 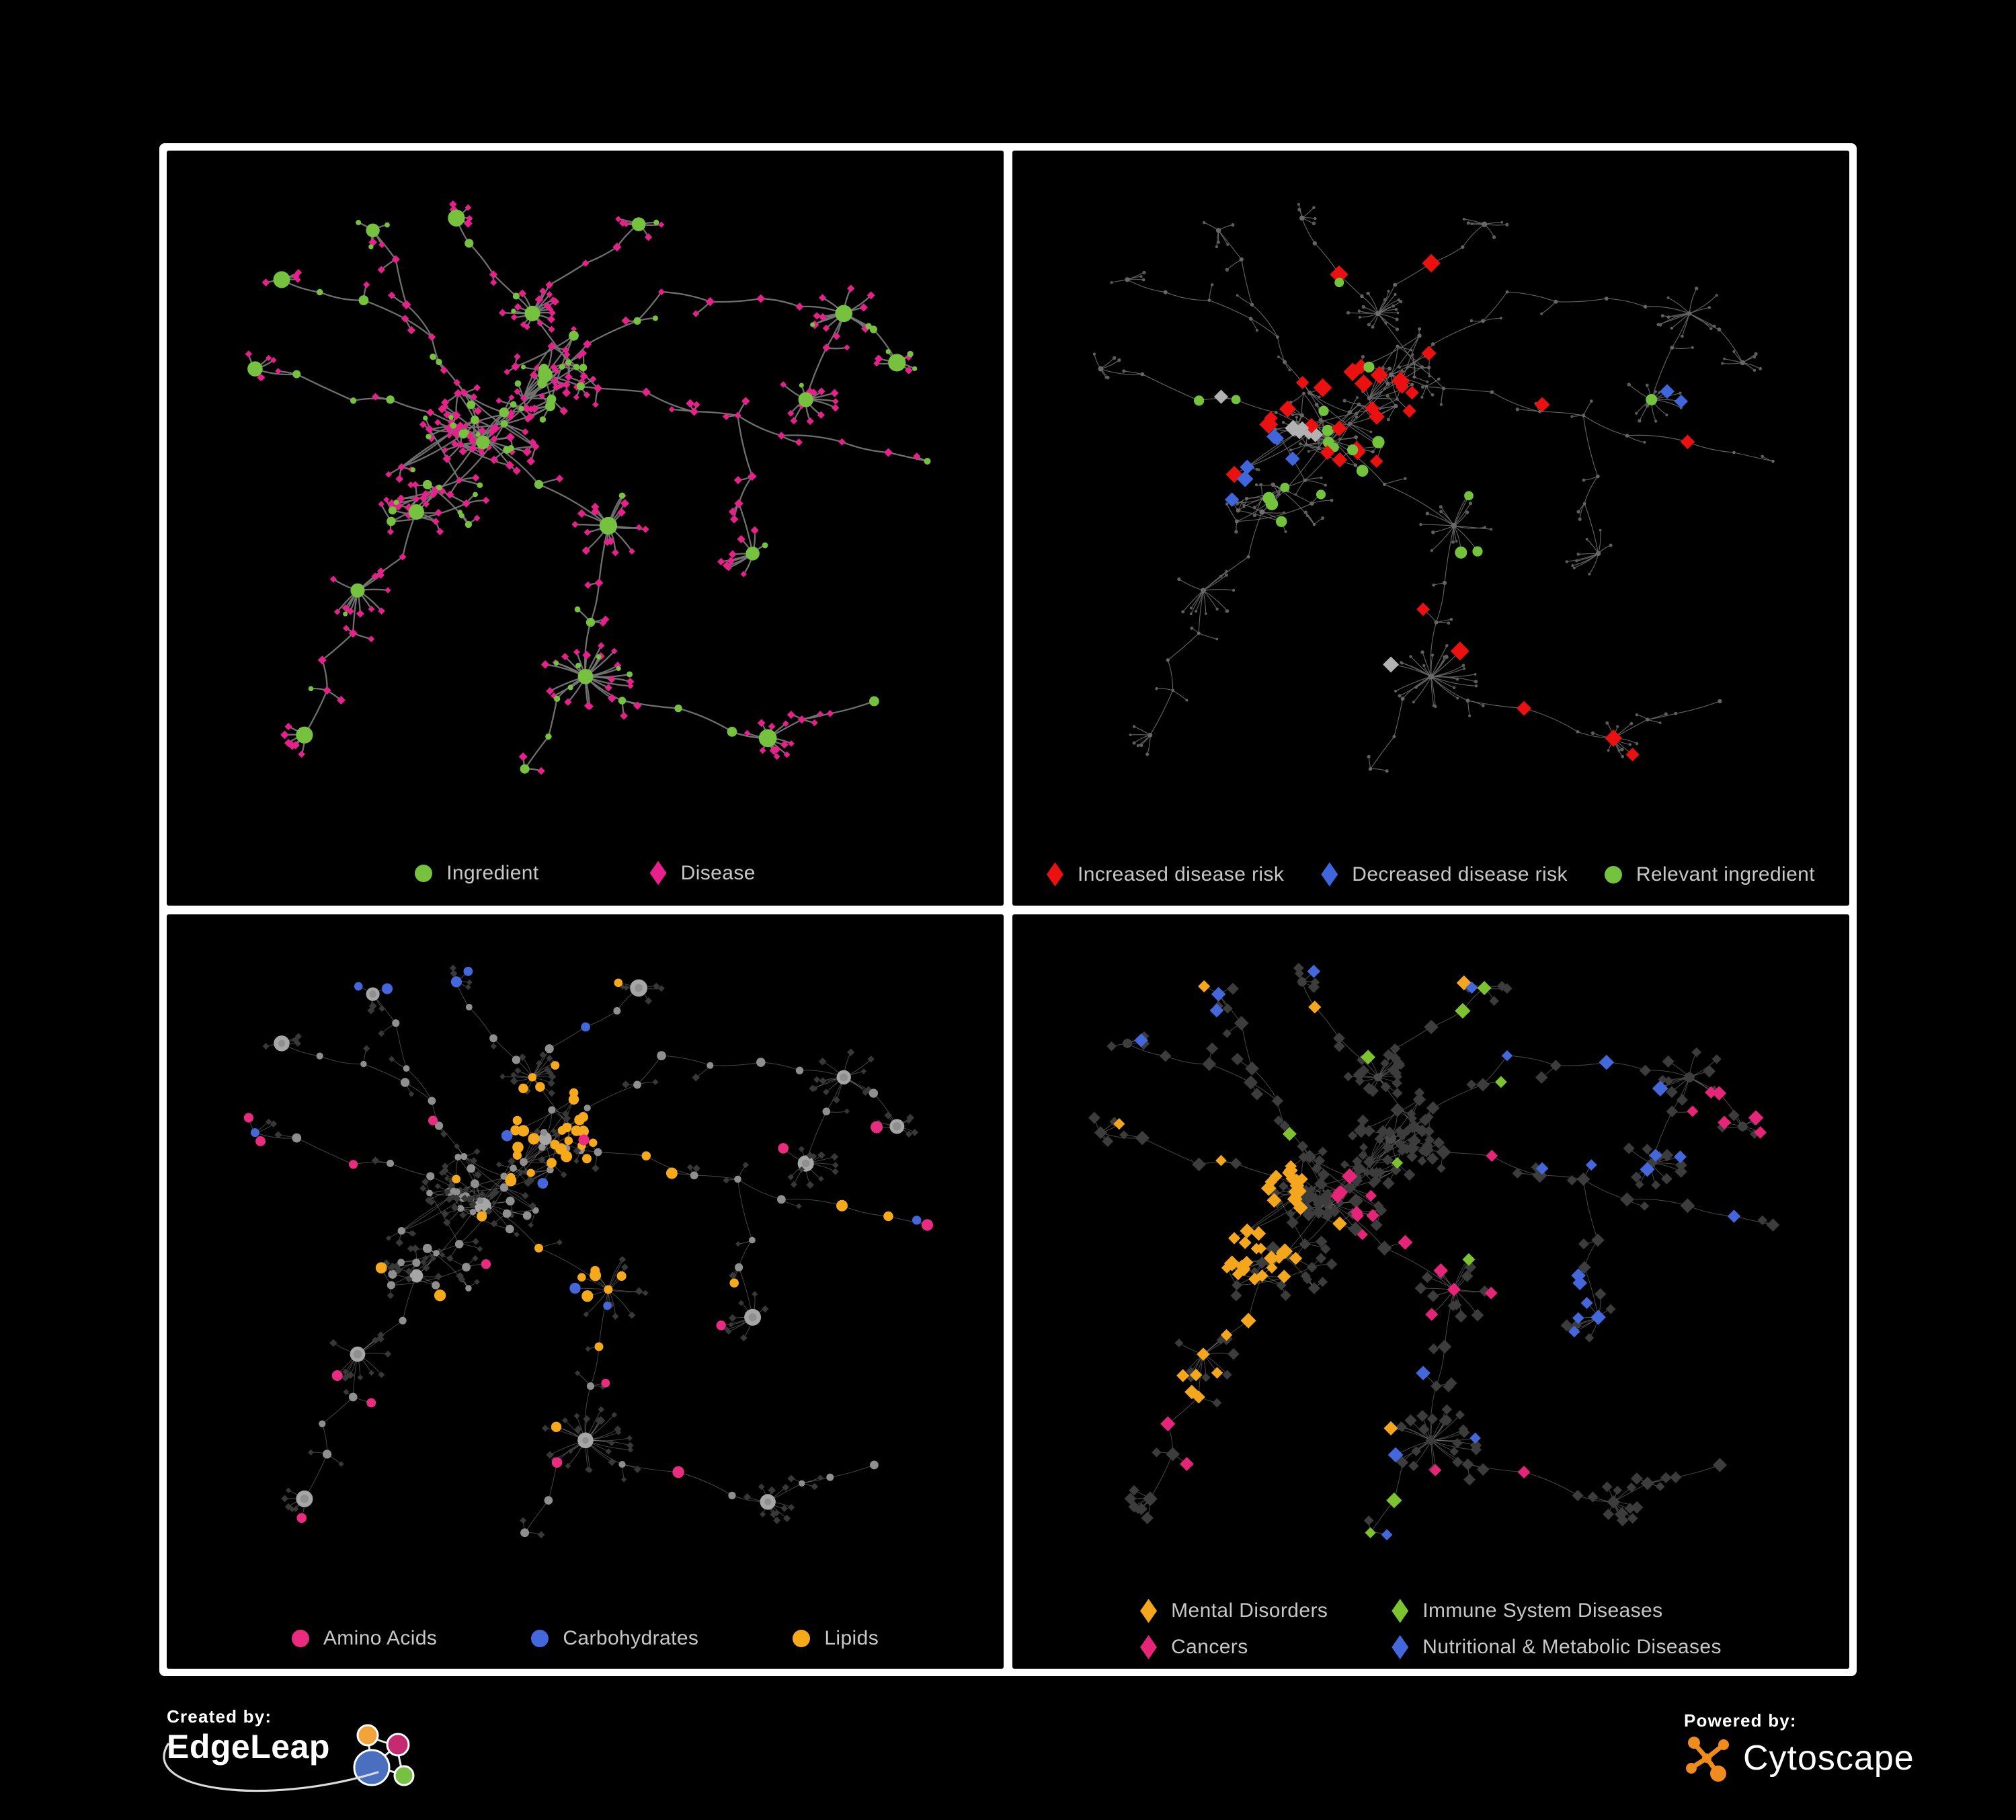 I want to click on network-canvas-ingredient-disease, so click(x=588, y=487).